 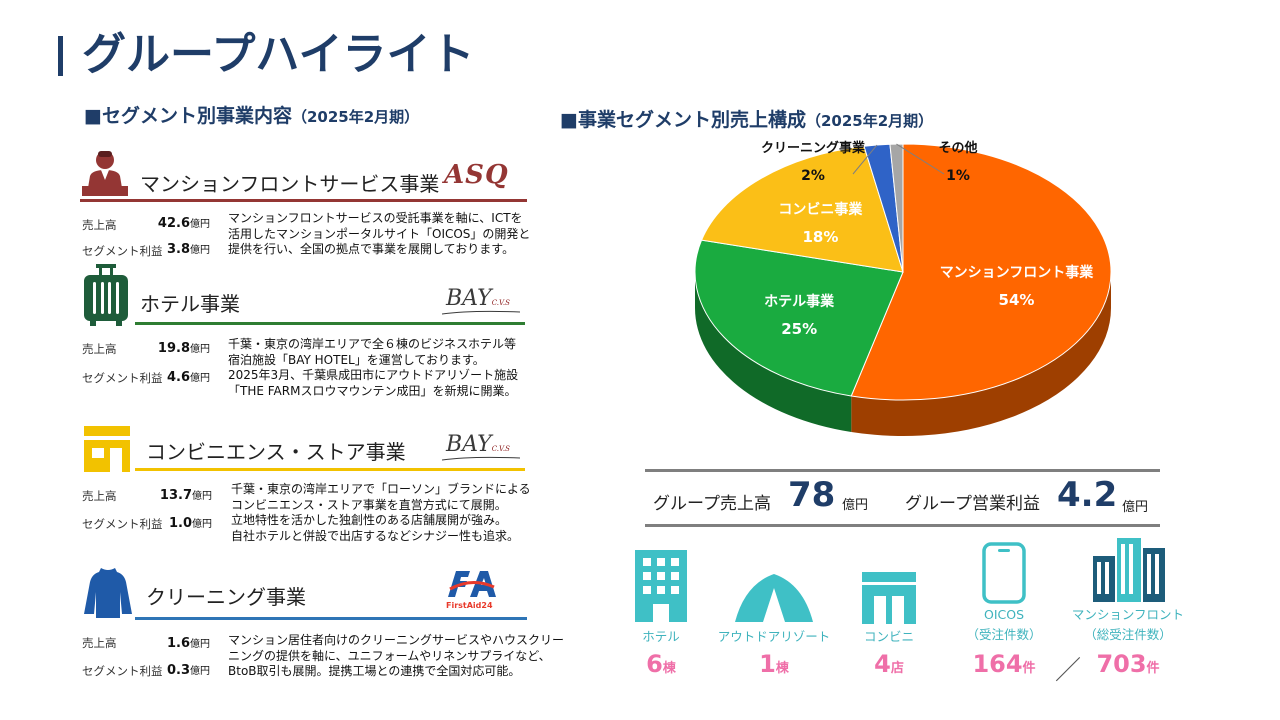 I want to click on pie-slice-name-label: コンビニ事業, so click(x=820, y=209).